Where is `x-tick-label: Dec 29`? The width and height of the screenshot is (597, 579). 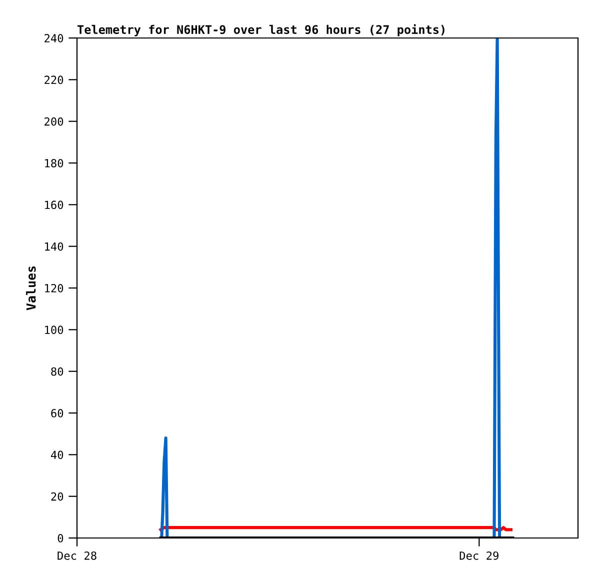 x-tick-label: Dec 29 is located at coordinates (479, 555).